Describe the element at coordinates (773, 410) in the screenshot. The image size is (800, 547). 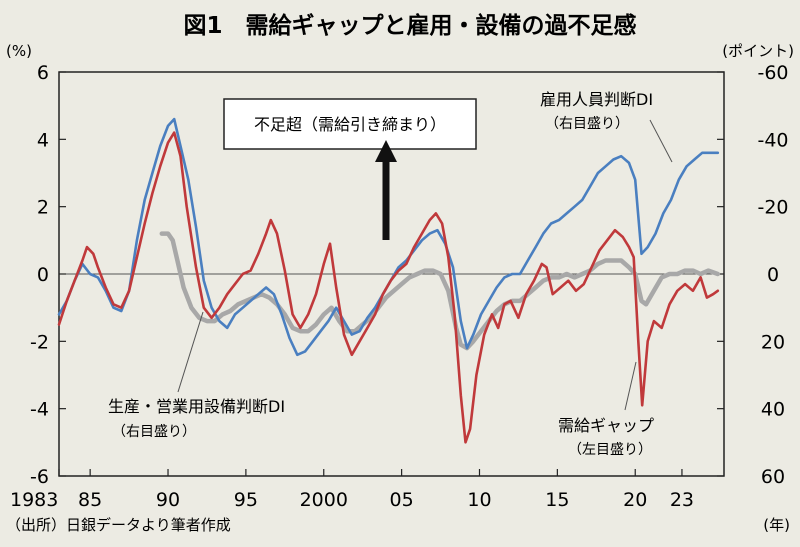
I see `right-tick-label: 40` at that location.